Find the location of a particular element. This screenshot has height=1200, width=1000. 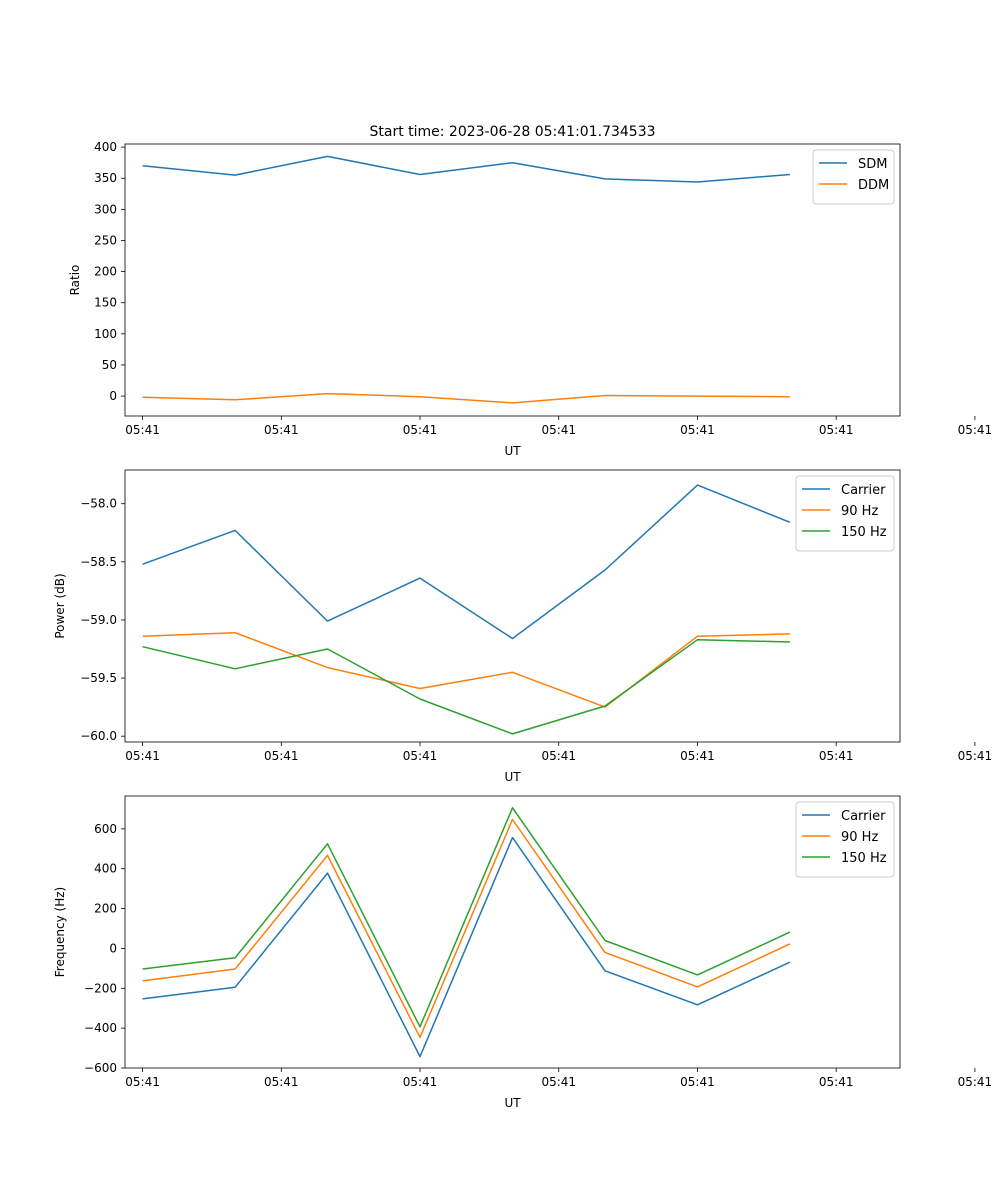

y-axis-label: Frequency (Hz) is located at coordinates (60, 932).